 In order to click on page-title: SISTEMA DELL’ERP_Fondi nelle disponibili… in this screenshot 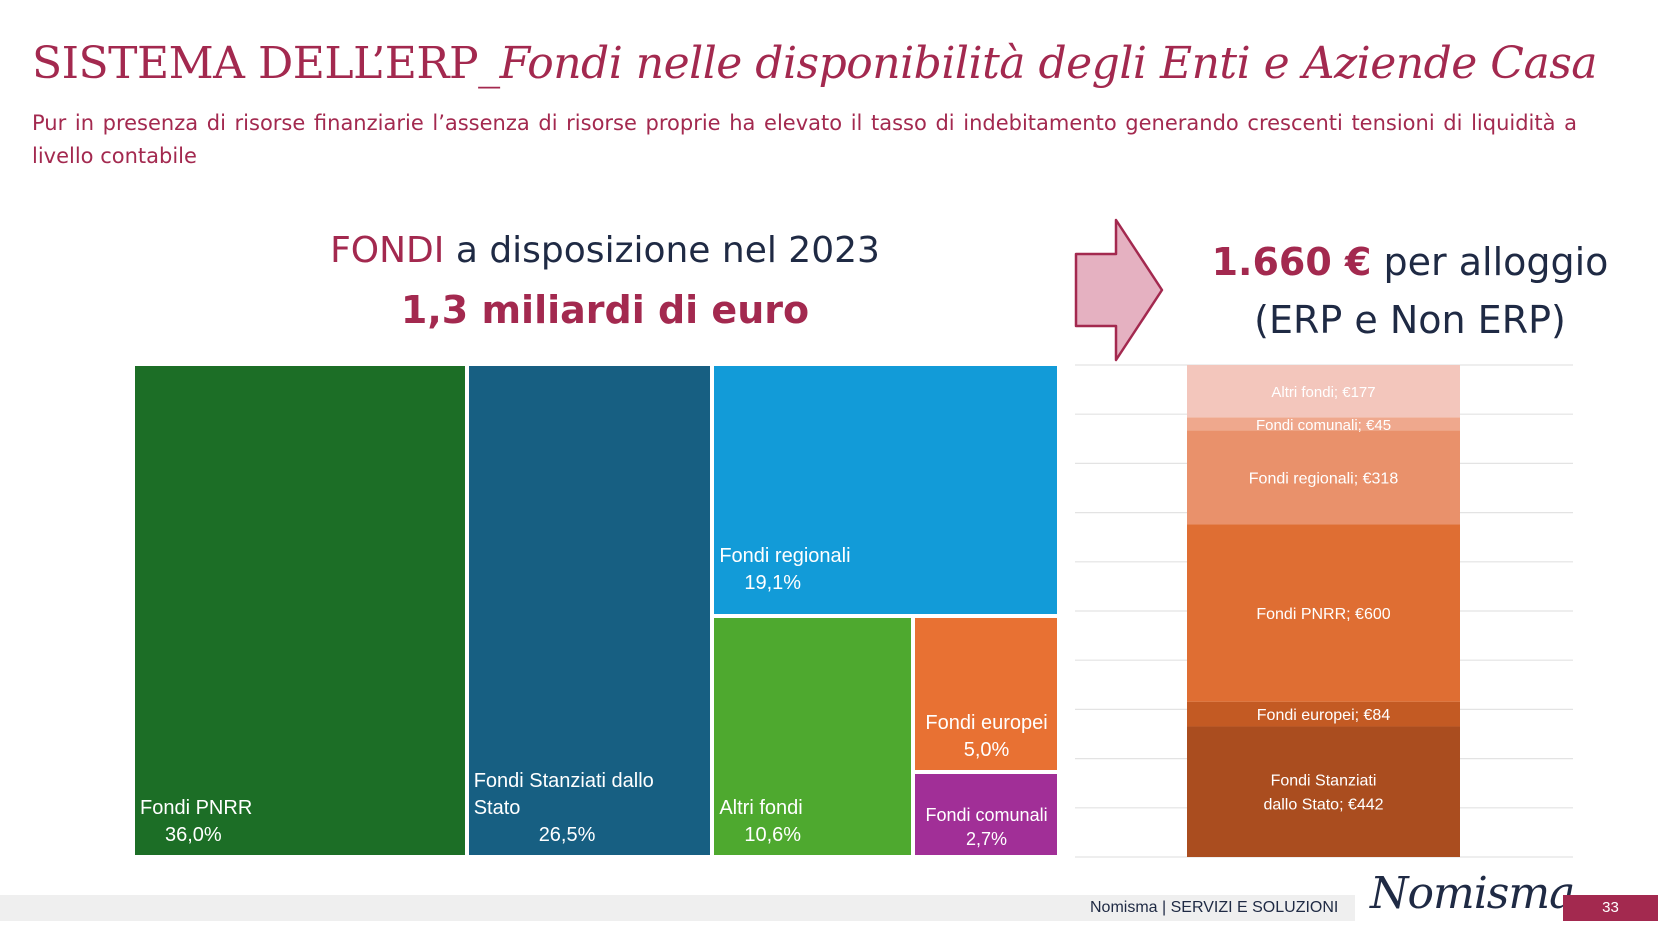, I will do `click(815, 63)`.